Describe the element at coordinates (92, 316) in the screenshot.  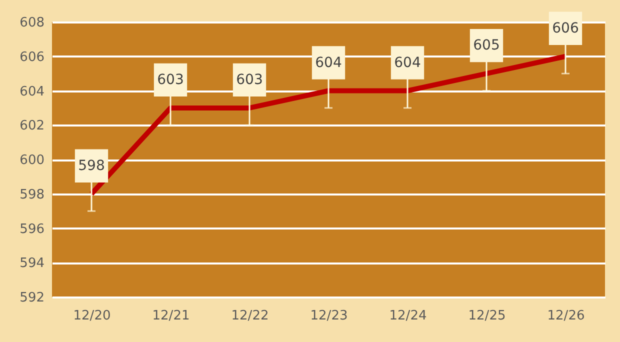
I see `x-tick-label: 12/20` at that location.